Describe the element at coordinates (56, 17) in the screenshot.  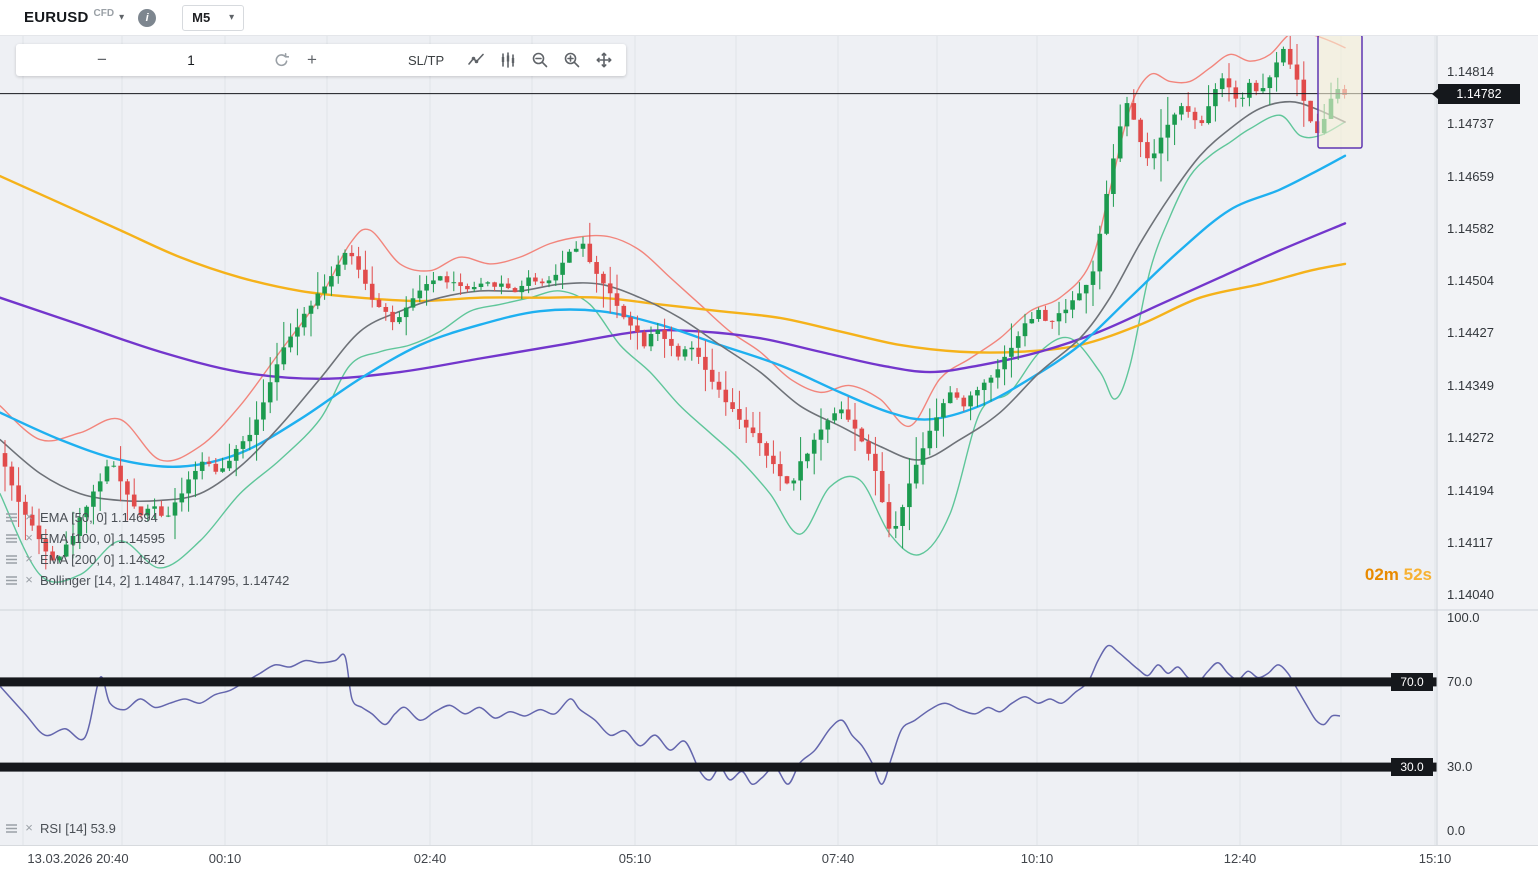
I see `symbol-name: EURUSD` at that location.